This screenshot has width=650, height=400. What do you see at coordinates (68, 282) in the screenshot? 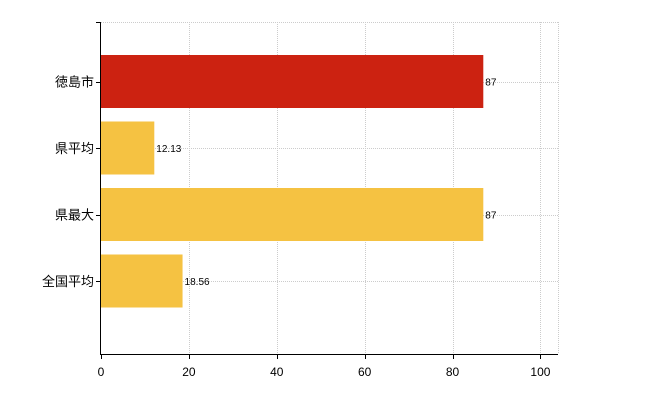
I see `category-label: 全国平均` at bounding box center [68, 282].